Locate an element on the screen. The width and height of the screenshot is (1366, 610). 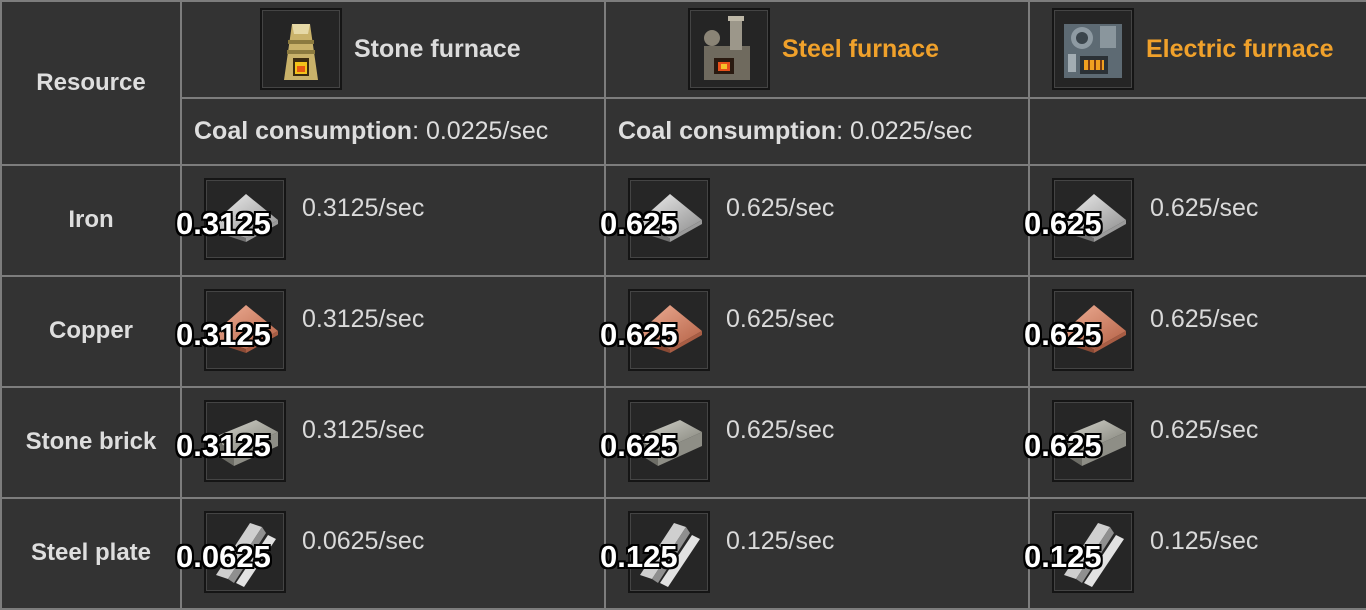
stone-furnace-icon is located at coordinates (301, 49).